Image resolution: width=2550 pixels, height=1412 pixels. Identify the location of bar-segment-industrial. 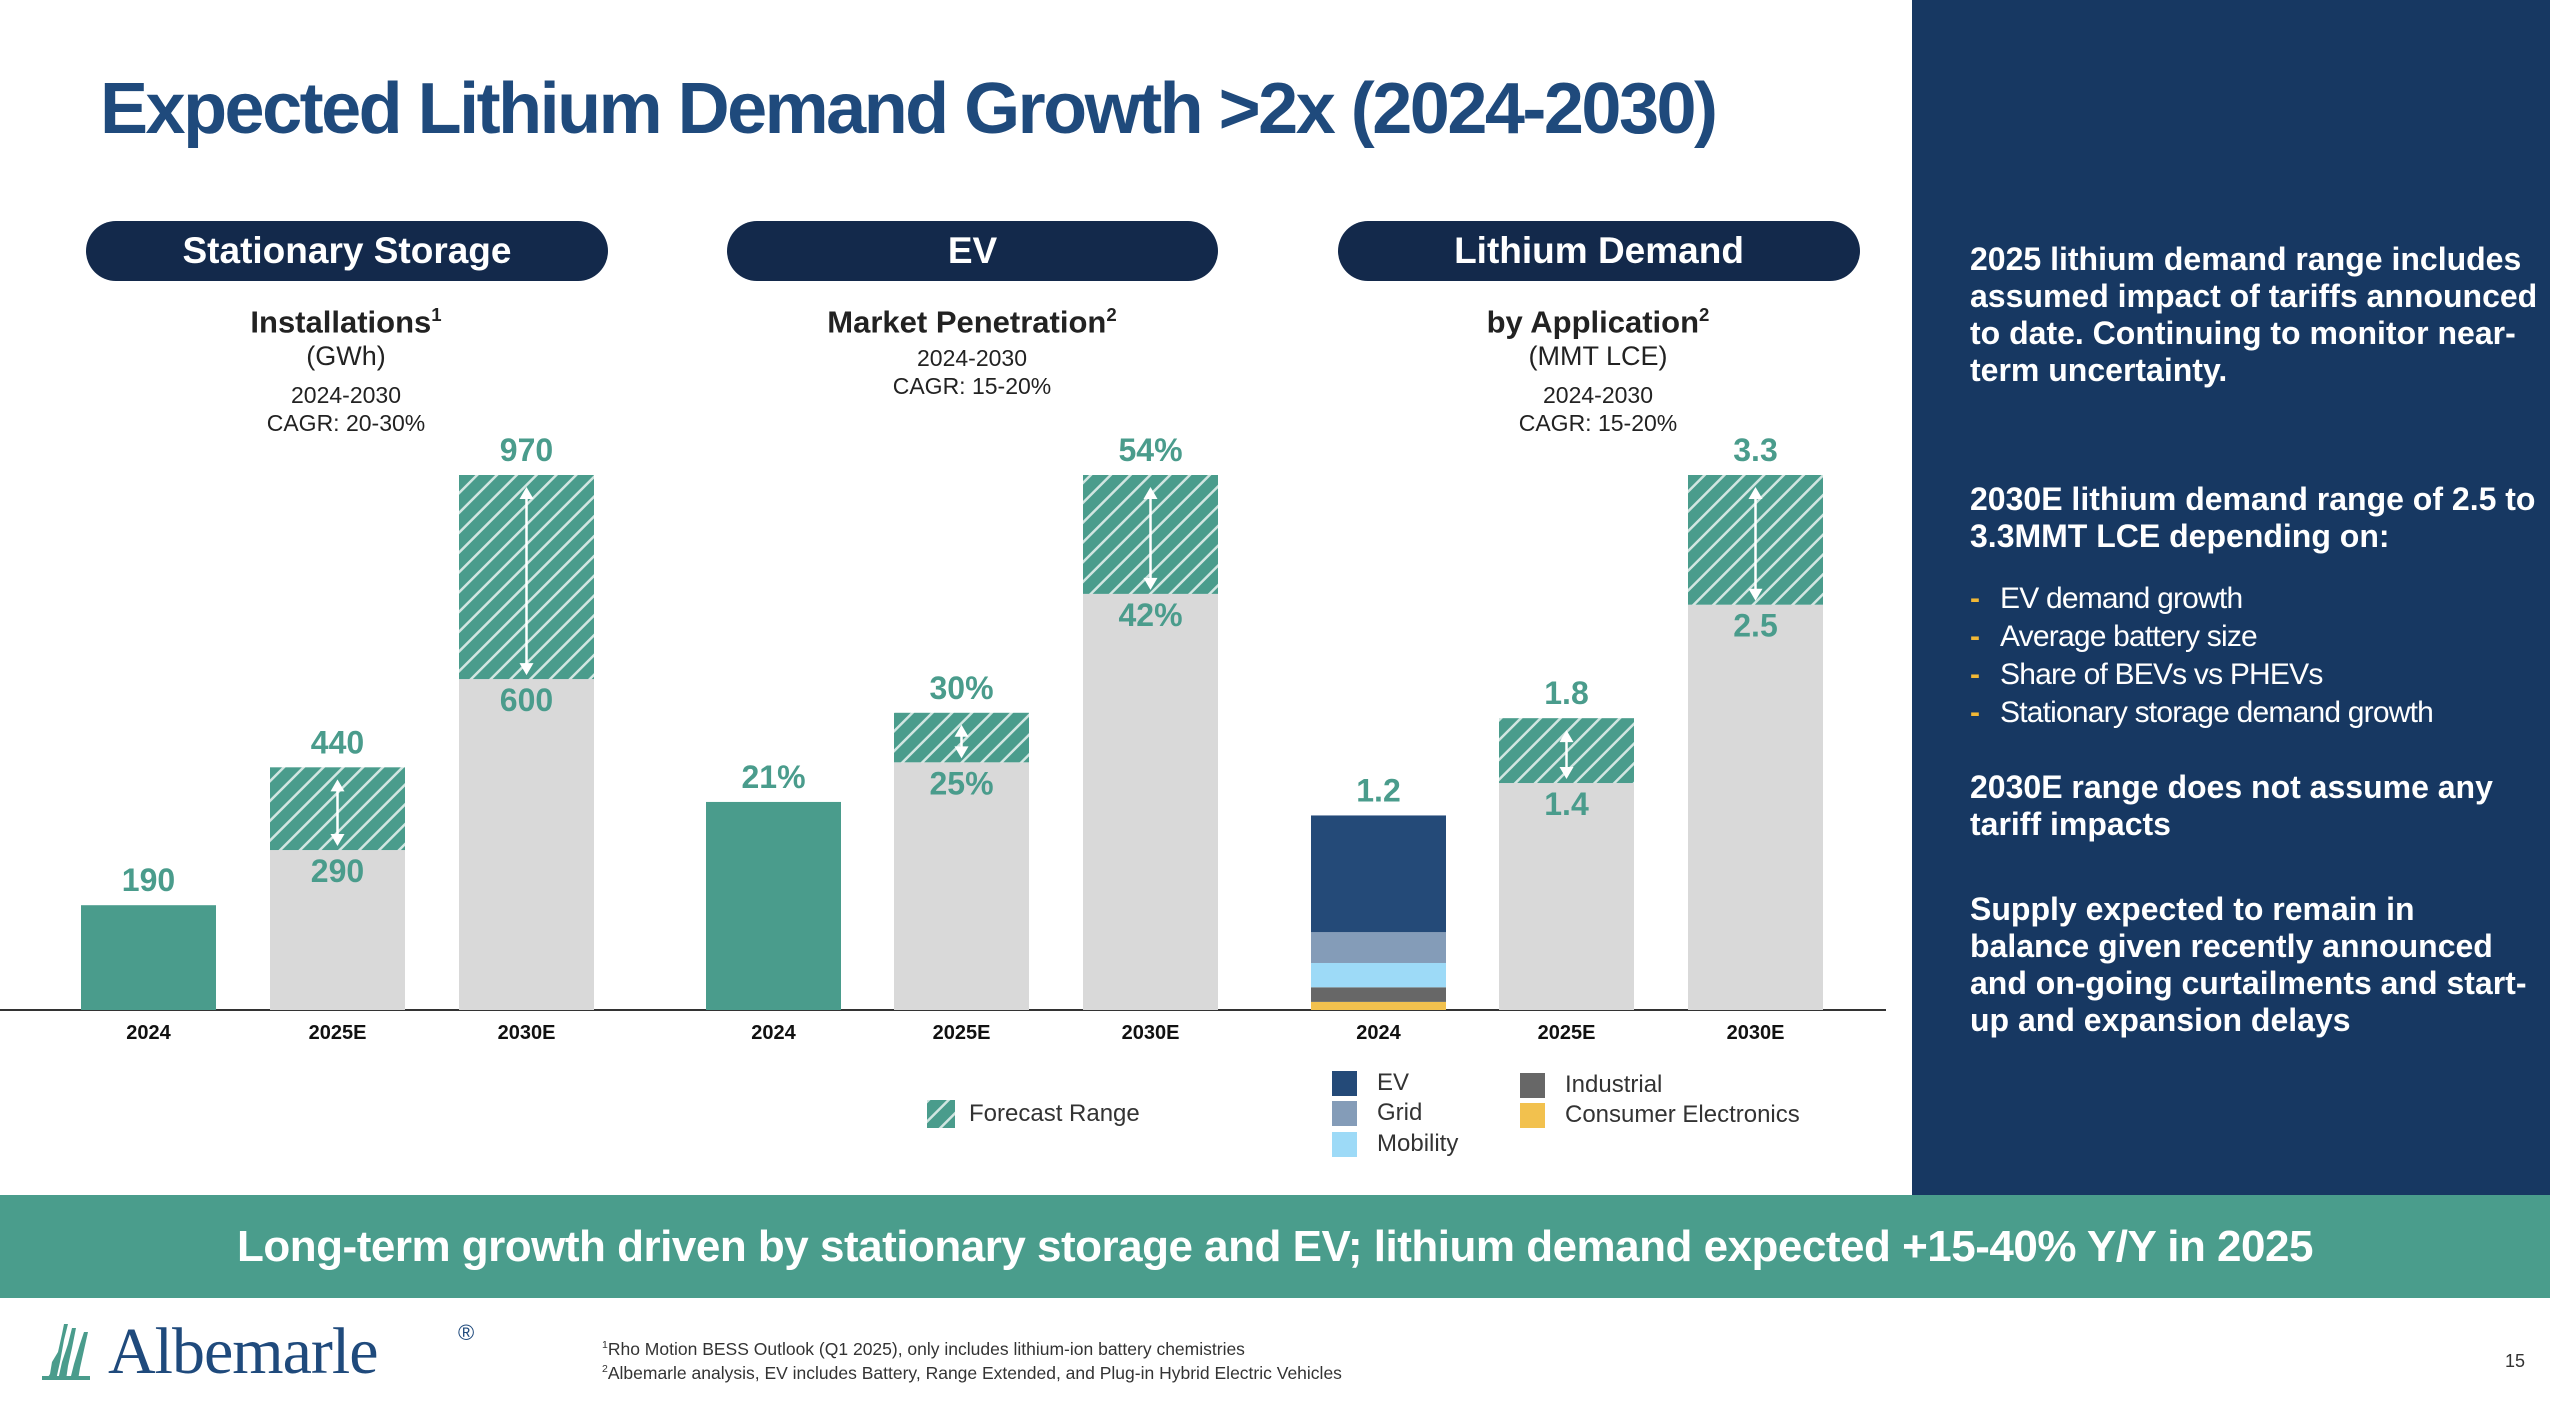
(1378, 994).